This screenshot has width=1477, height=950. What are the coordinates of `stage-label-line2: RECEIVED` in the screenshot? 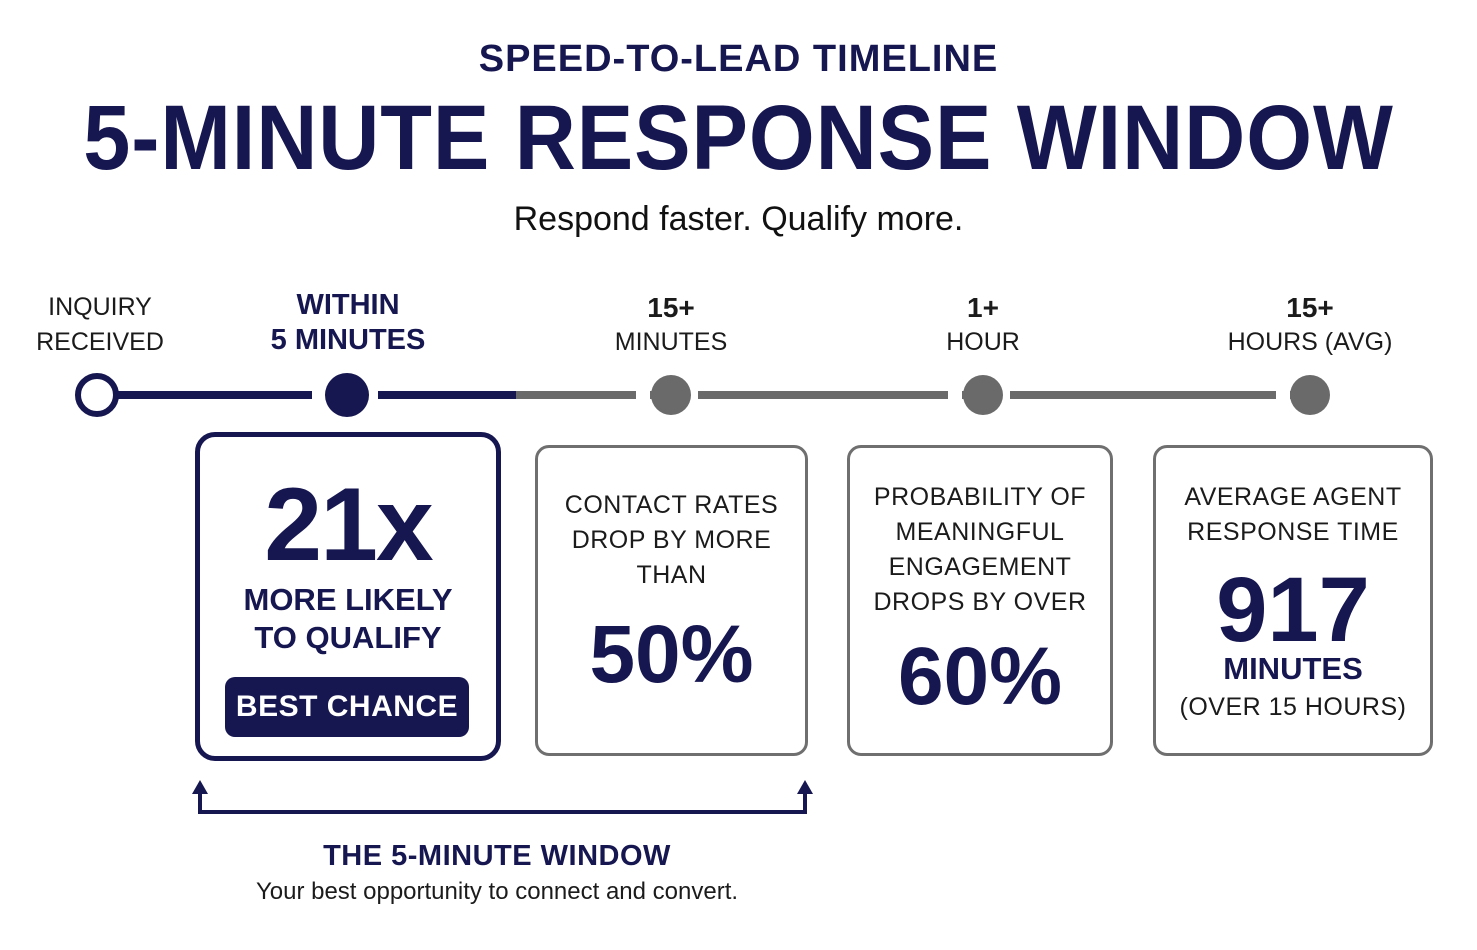 It's located at (100, 342).